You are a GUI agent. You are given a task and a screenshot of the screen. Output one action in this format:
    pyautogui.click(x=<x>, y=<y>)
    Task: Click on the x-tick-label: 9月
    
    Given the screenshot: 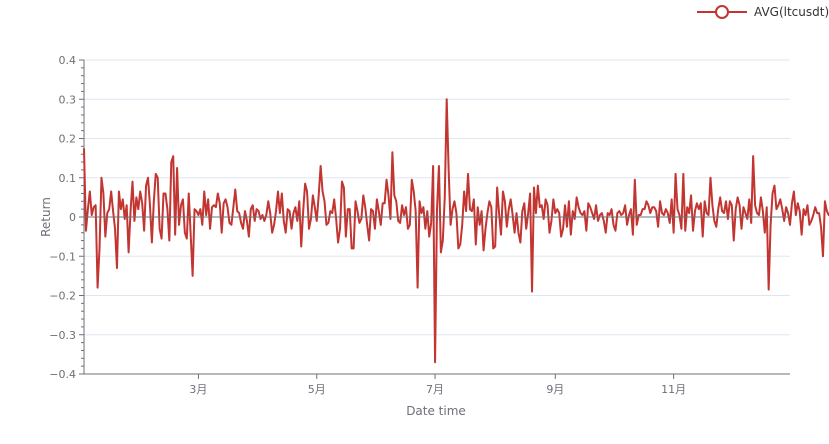 What is the action you would take?
    pyautogui.click(x=555, y=389)
    